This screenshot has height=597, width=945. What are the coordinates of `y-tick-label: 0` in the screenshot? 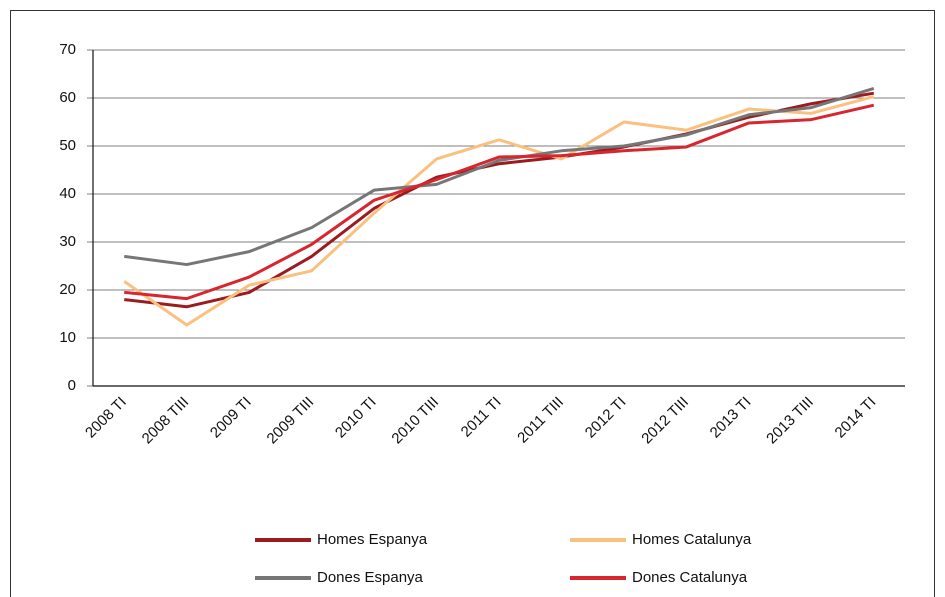 It's located at (72, 385).